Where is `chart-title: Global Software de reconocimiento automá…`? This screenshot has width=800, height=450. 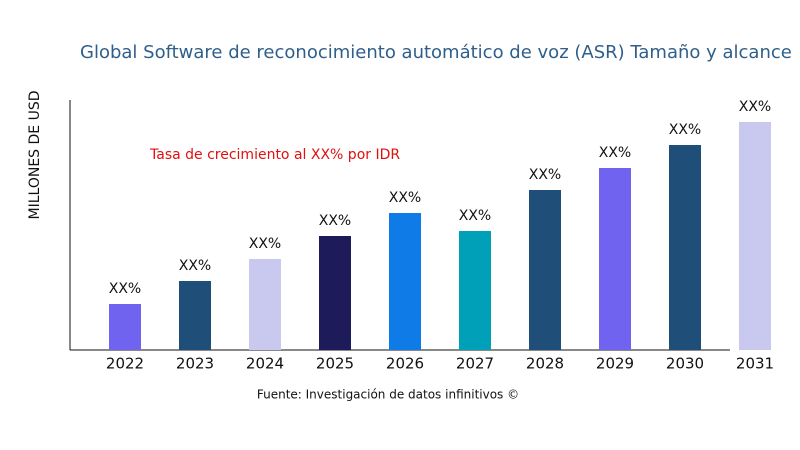
chart-title: Global Software de reconocimiento automá… is located at coordinates (436, 52).